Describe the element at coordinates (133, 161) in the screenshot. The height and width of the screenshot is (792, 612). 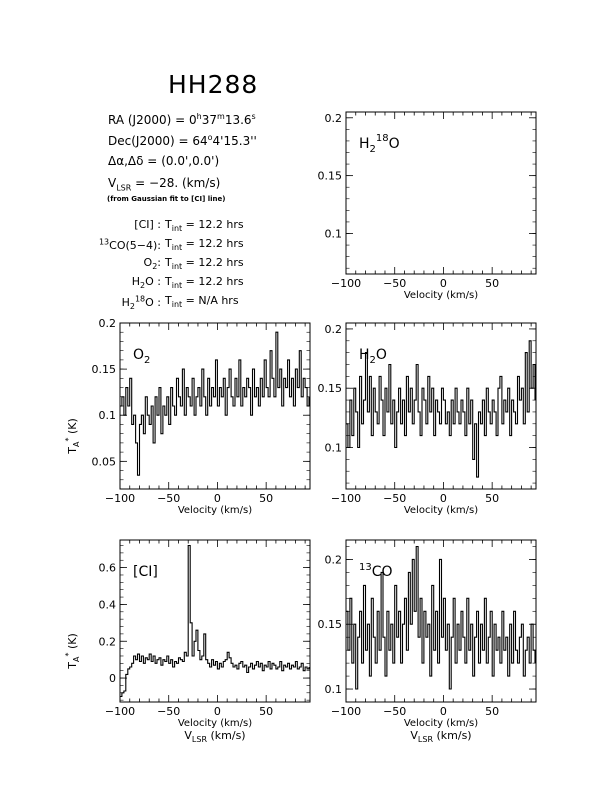
I see `offset-label: Δα,Δδ =` at that location.